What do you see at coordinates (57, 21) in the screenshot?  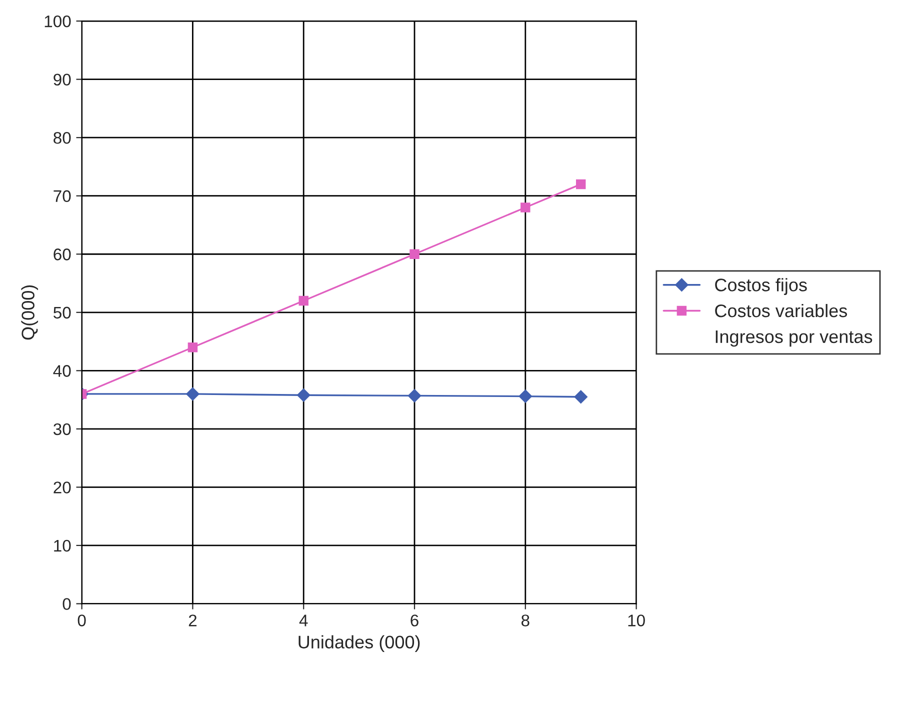 I see `y-tick-label: 100` at bounding box center [57, 21].